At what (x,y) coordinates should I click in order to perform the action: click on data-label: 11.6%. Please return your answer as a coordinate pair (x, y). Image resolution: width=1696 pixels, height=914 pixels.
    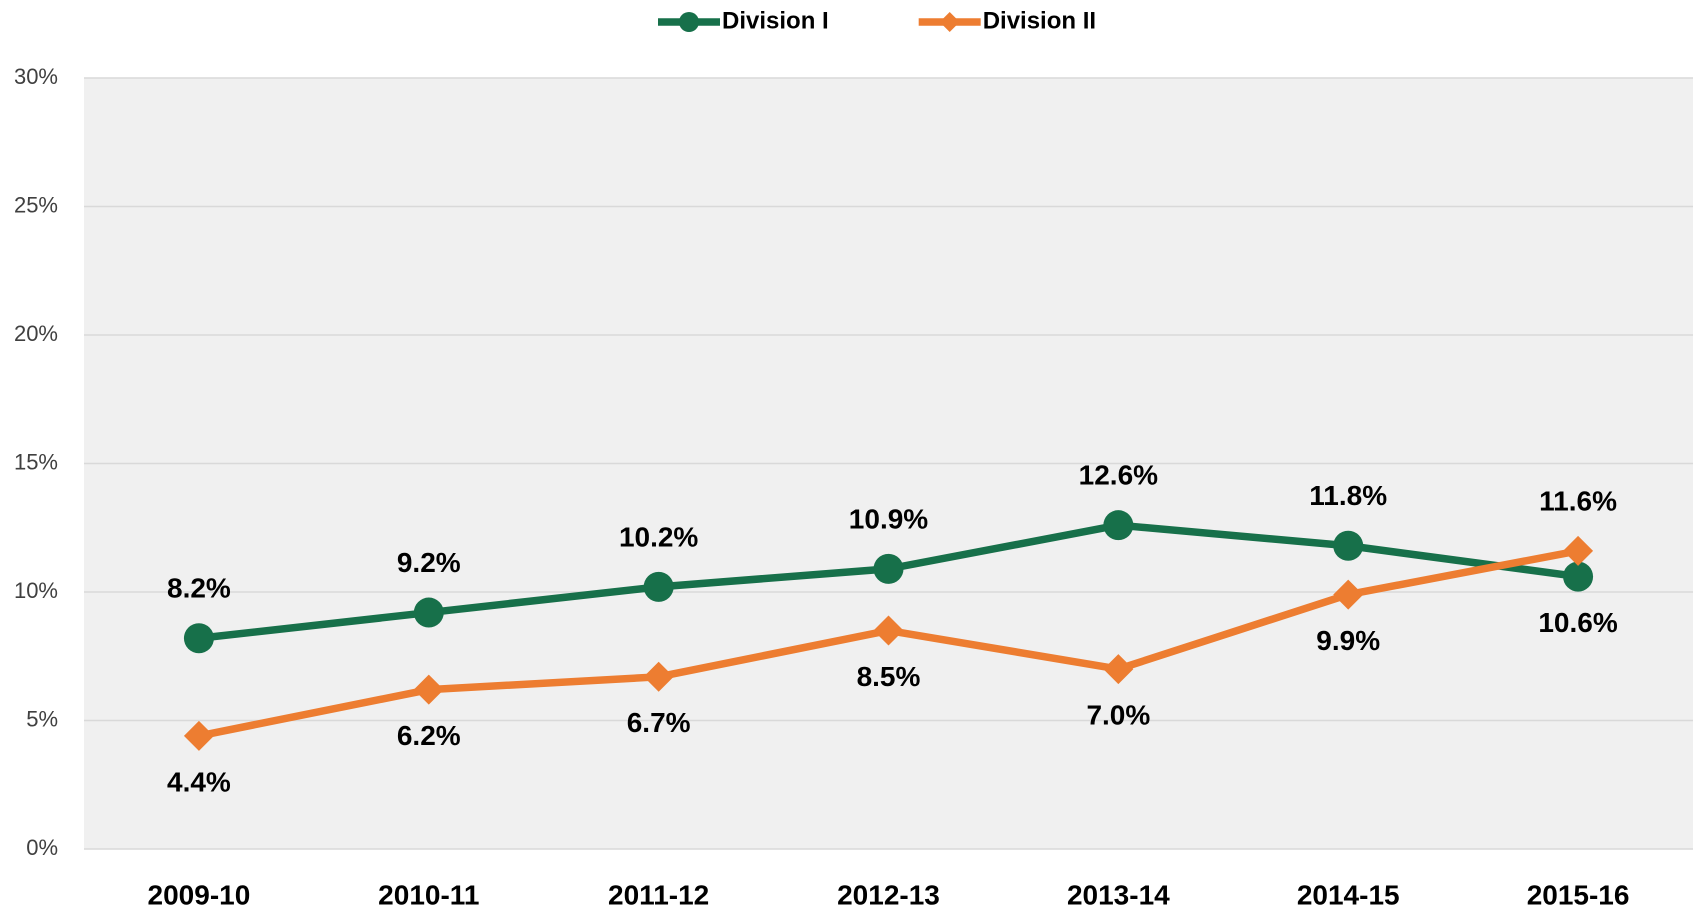
    Looking at the image, I should click on (1578, 500).